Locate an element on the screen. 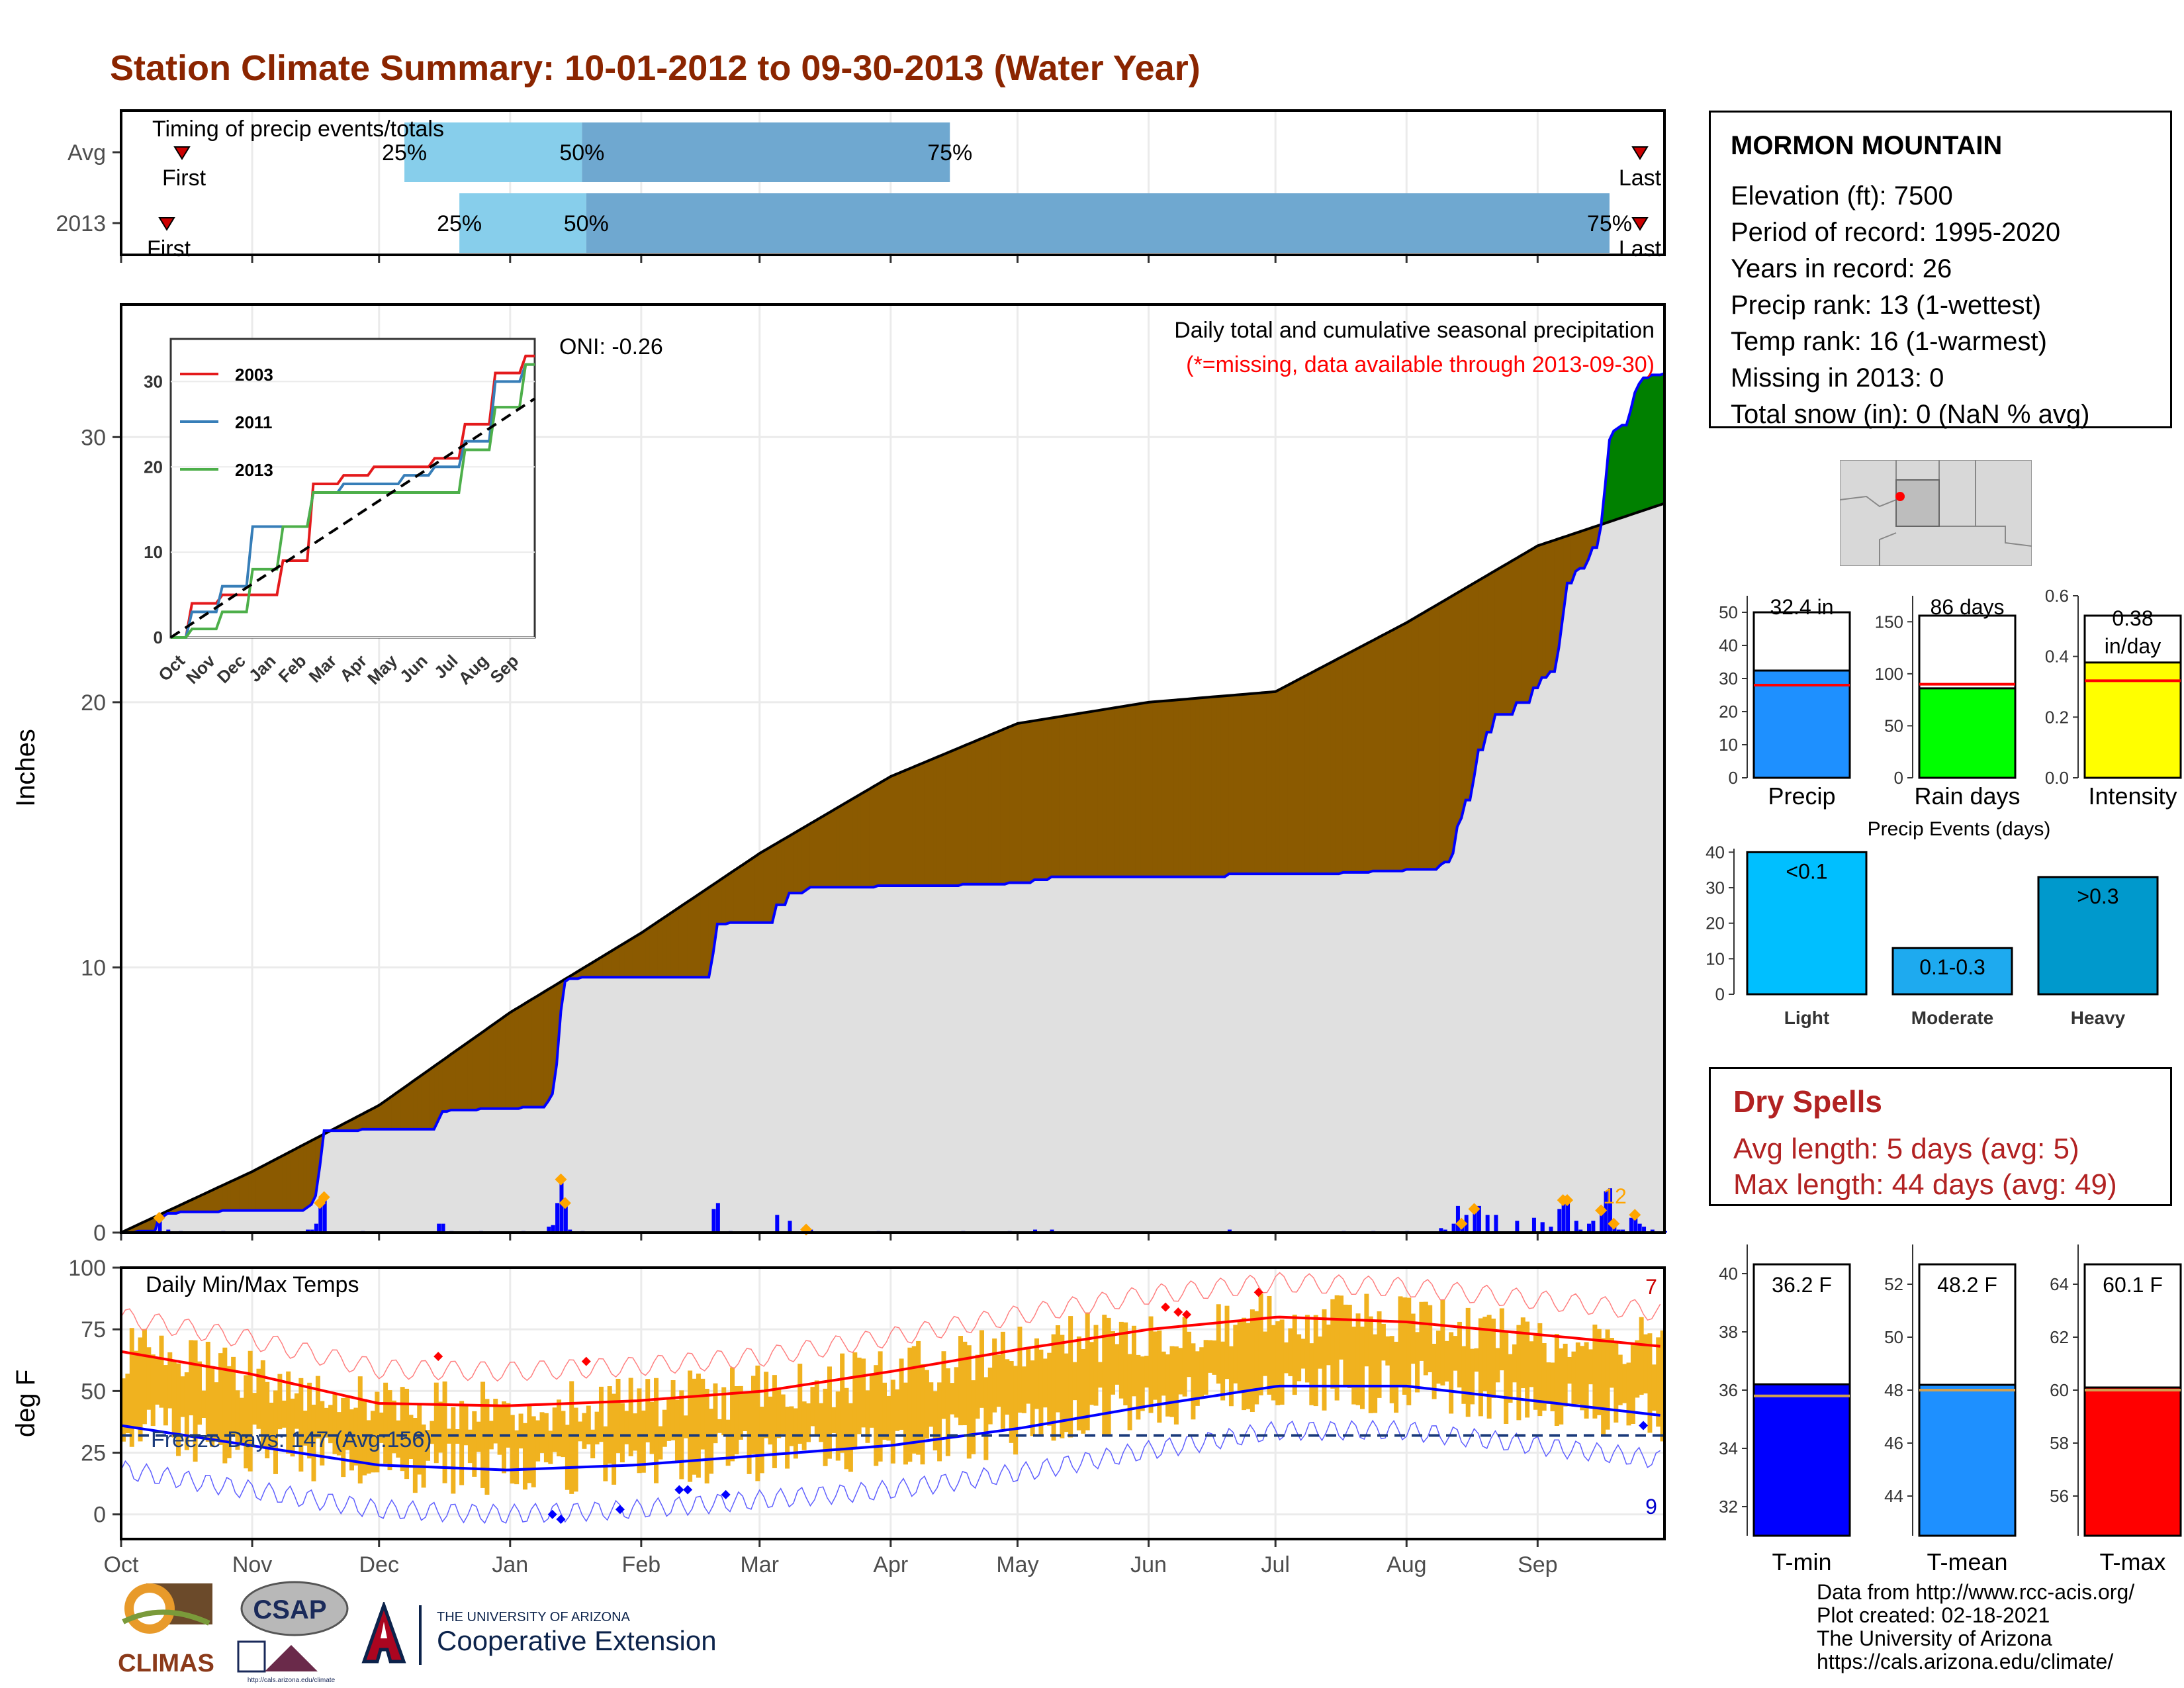  precip-event-category: Light is located at coordinates (1806, 1018).